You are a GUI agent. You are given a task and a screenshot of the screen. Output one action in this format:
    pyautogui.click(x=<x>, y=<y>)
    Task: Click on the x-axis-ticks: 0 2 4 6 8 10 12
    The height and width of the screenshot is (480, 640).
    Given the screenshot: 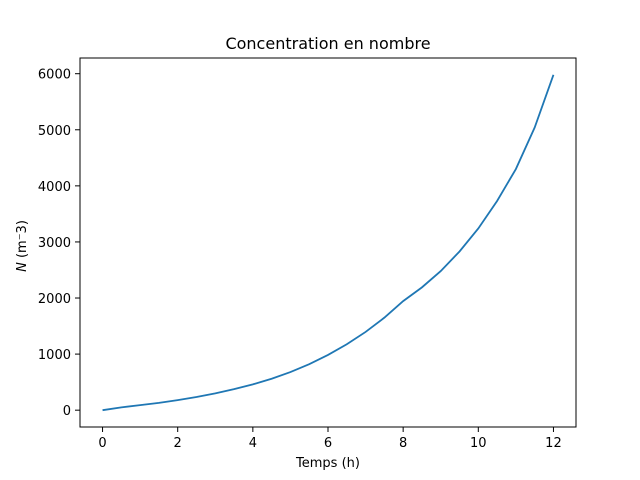 What is the action you would take?
    pyautogui.click(x=330, y=439)
    